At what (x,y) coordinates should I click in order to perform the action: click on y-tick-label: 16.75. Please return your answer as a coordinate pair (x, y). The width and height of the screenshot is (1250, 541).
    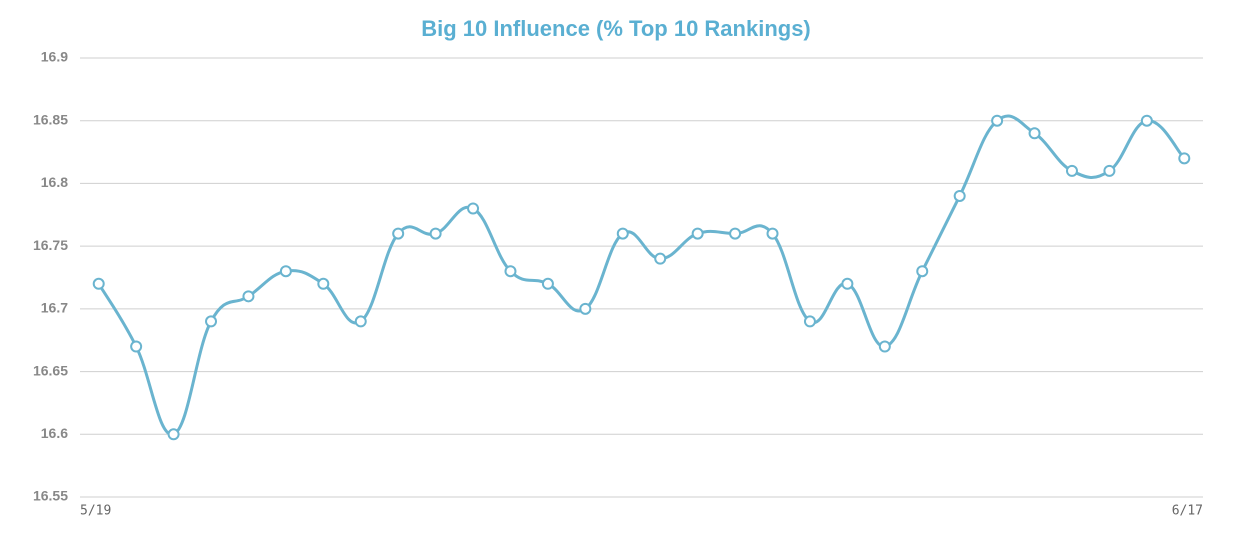
    Looking at the image, I should click on (50, 245).